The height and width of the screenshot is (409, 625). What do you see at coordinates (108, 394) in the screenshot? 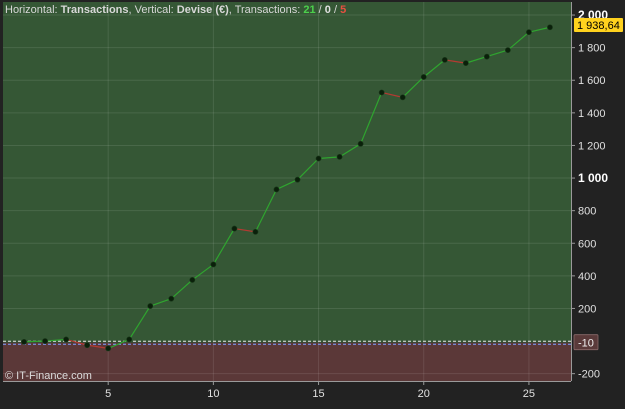
I see `x-tick-label: 5` at bounding box center [108, 394].